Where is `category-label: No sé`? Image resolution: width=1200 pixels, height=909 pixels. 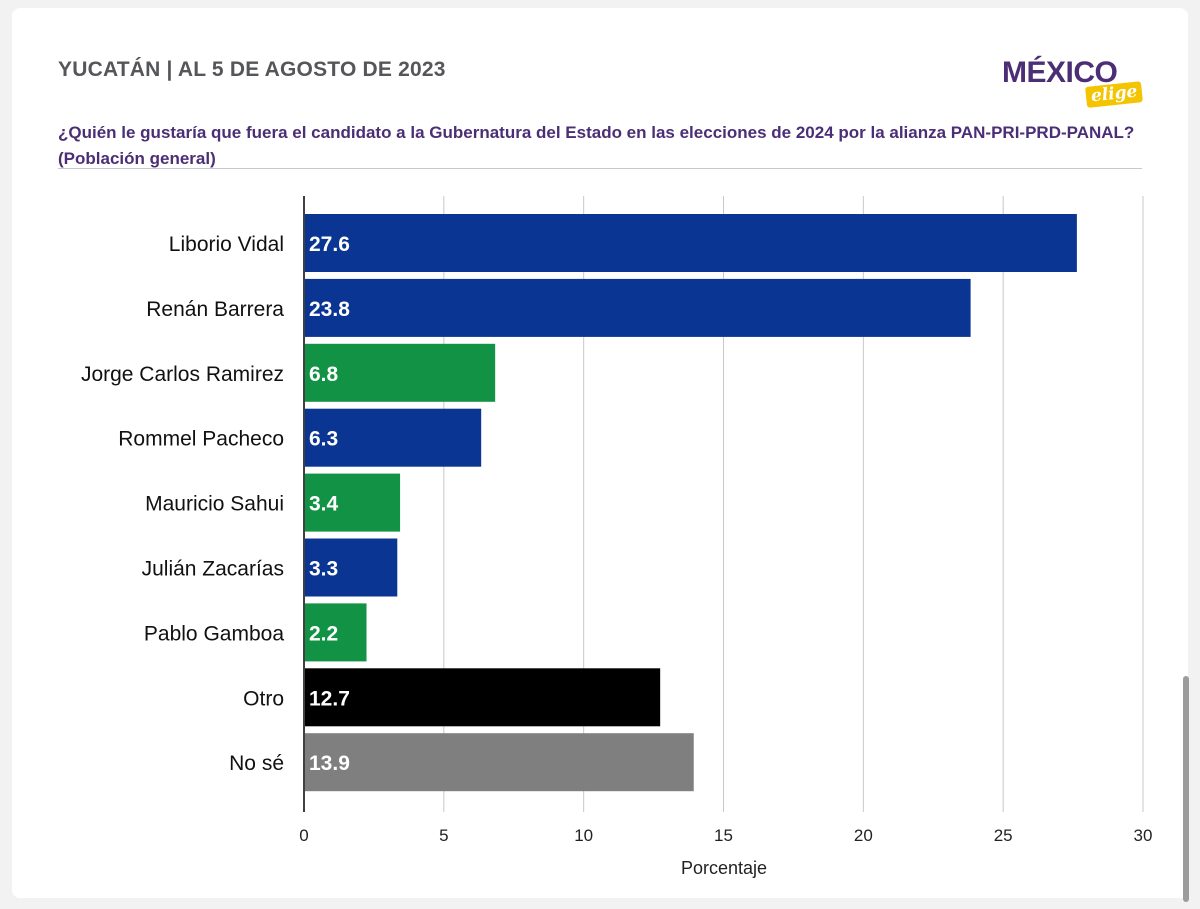 category-label: No sé is located at coordinates (256, 763).